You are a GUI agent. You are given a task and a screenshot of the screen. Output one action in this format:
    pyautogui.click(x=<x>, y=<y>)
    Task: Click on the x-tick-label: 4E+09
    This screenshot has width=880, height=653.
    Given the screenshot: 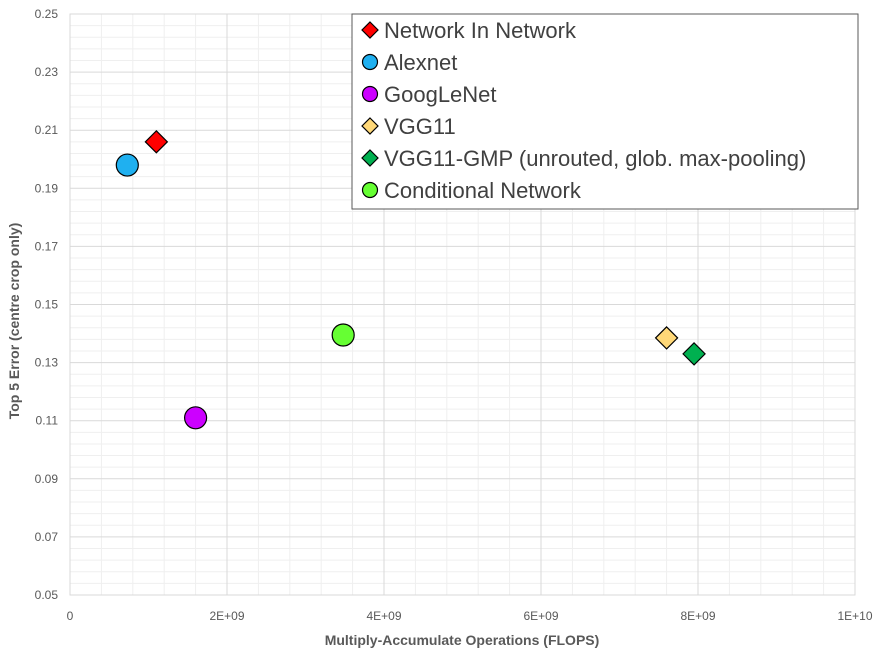 What is the action you would take?
    pyautogui.click(x=383, y=616)
    